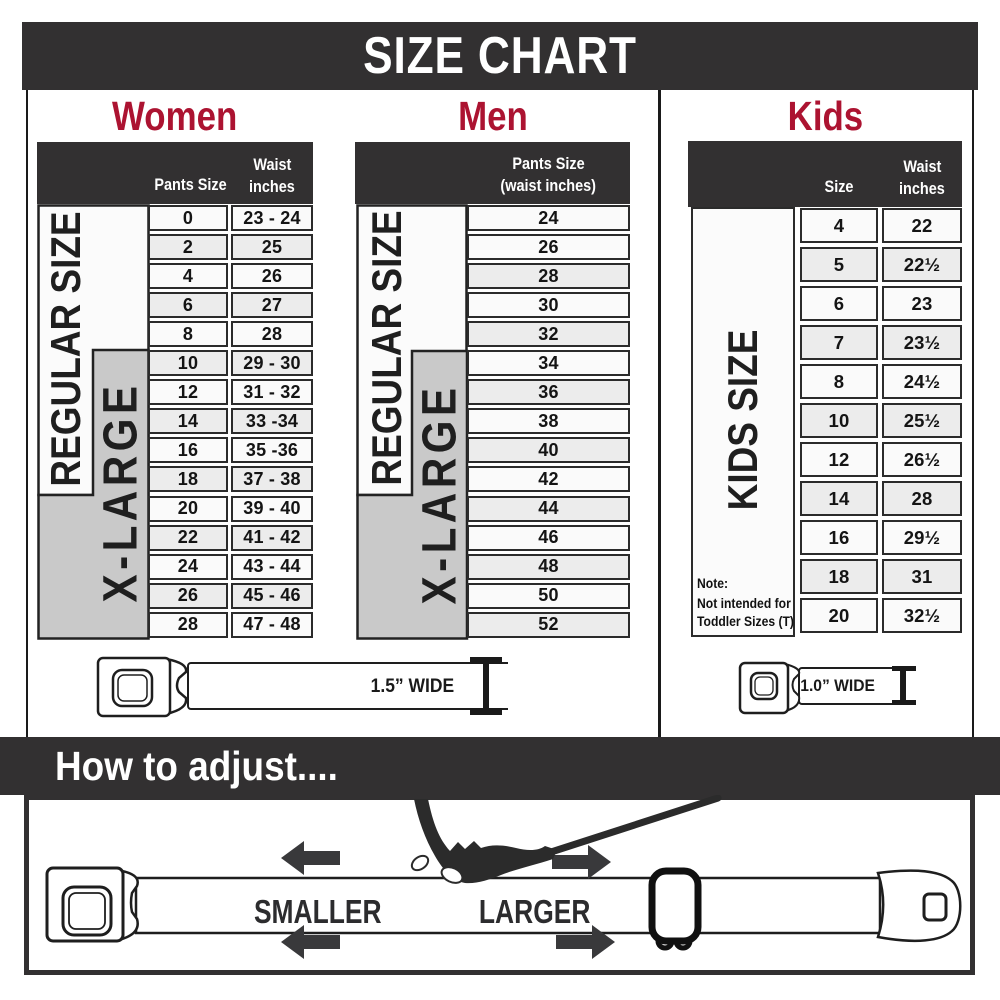 Image resolution: width=1000 pixels, height=1000 pixels. Describe the element at coordinates (839, 381) in the screenshot. I see `kids-size-cell: 8` at that location.